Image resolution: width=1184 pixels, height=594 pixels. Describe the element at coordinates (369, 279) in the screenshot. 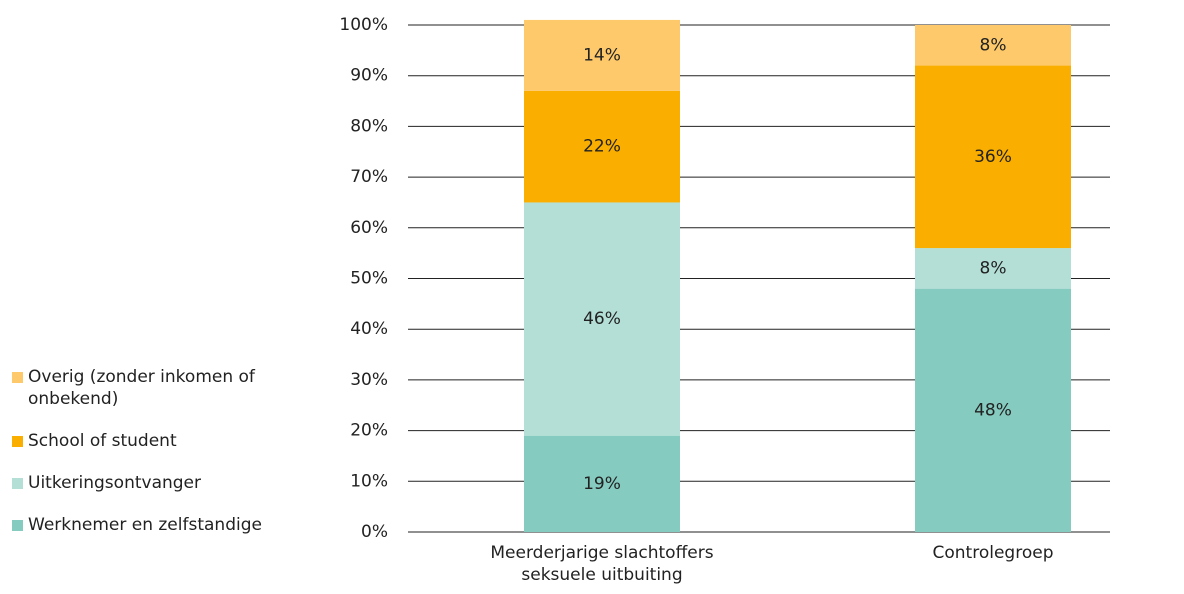

I see `y-tick-label: 50%` at that location.